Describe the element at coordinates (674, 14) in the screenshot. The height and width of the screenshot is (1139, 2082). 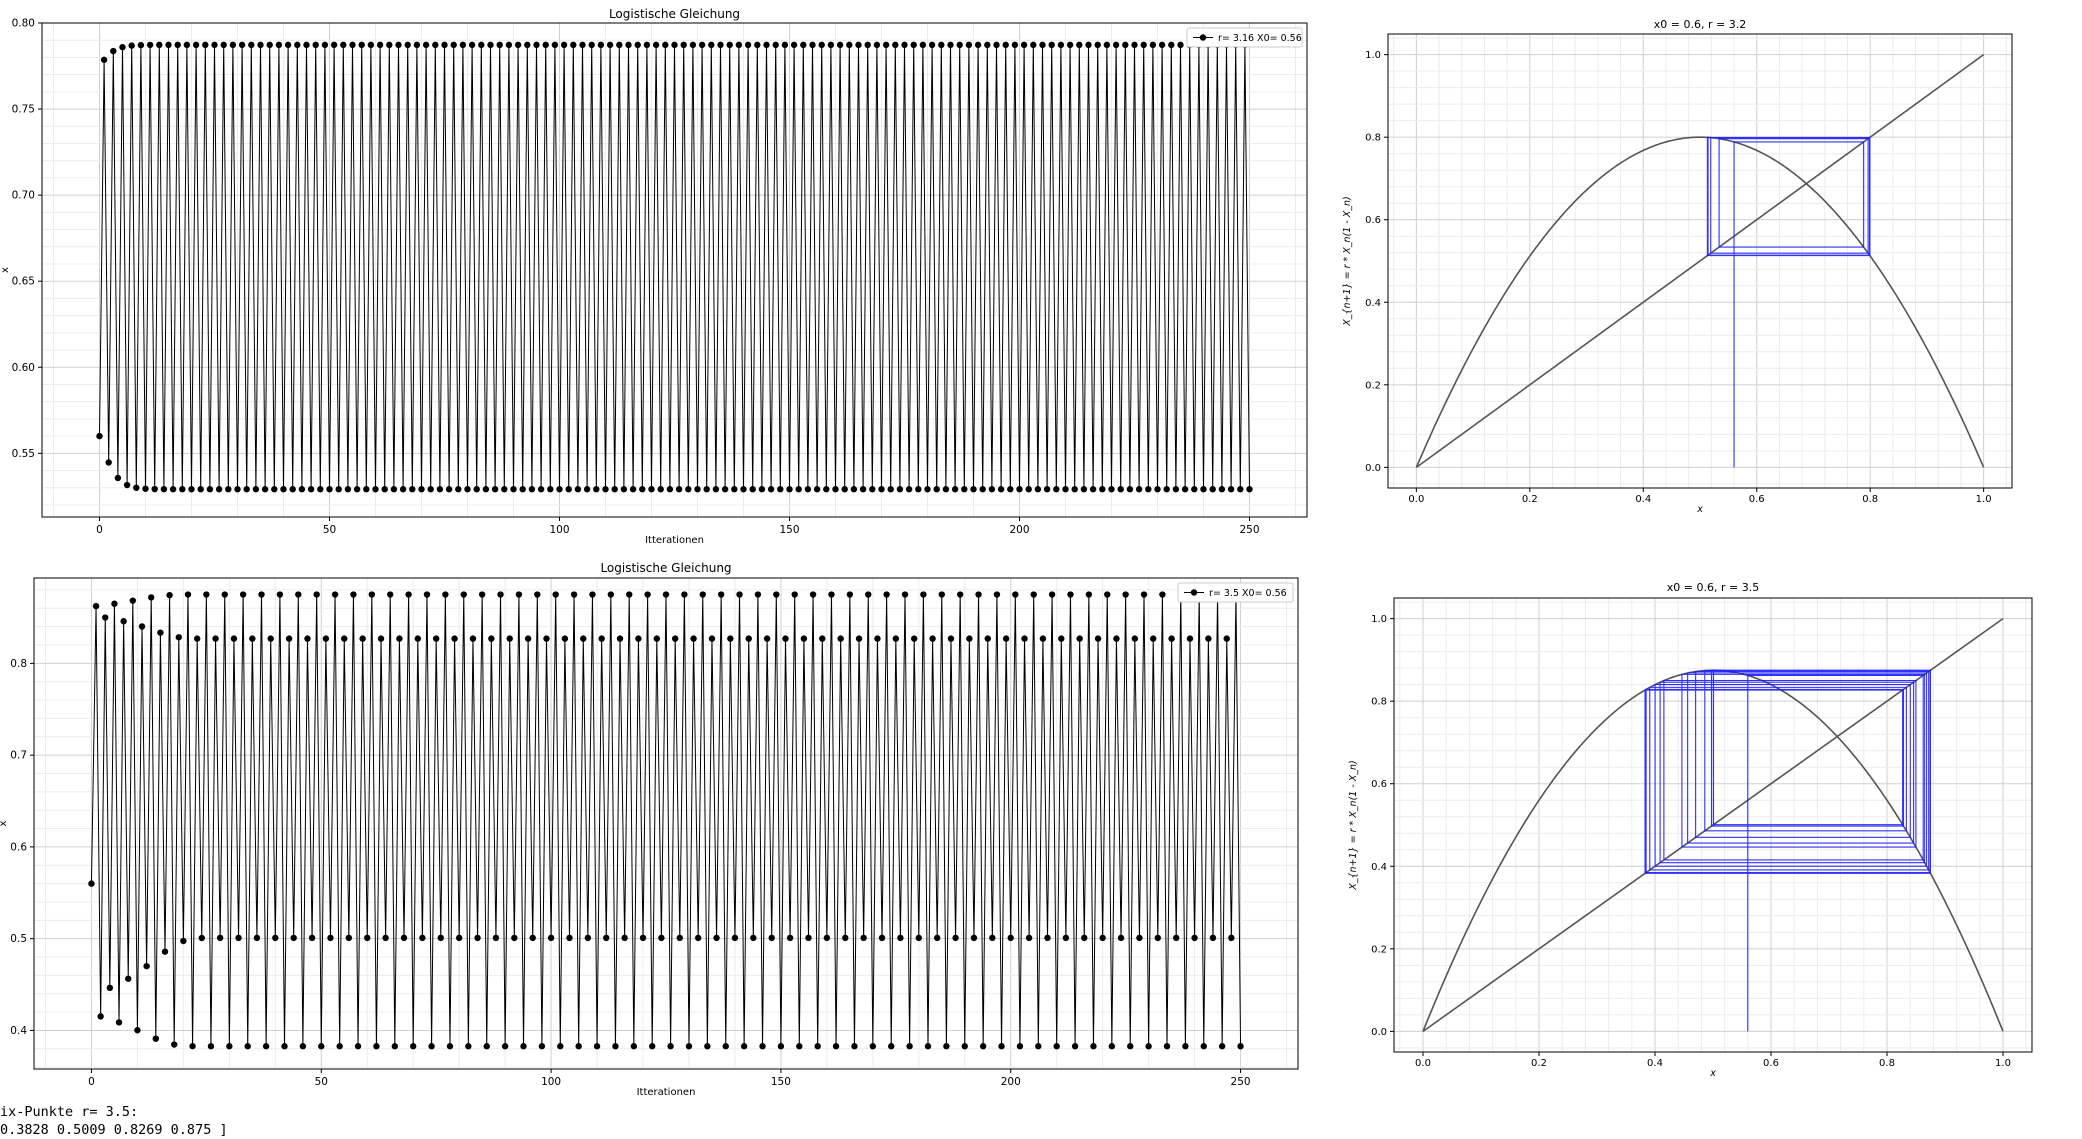
I see `chart-title: Logistische Gleichung` at that location.